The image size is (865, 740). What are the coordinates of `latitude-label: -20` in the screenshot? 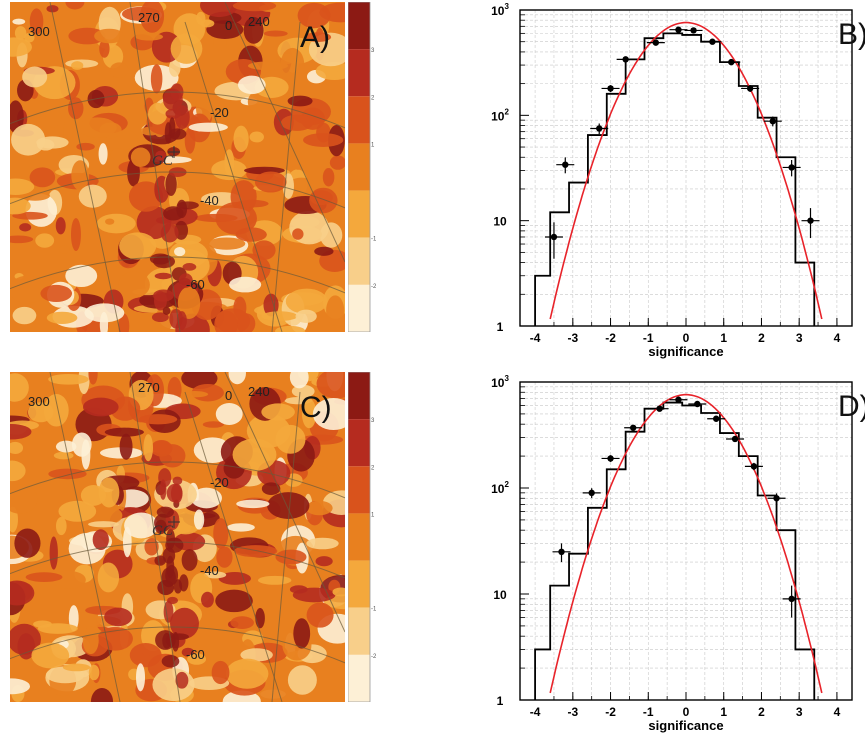 It's located at (219, 112).